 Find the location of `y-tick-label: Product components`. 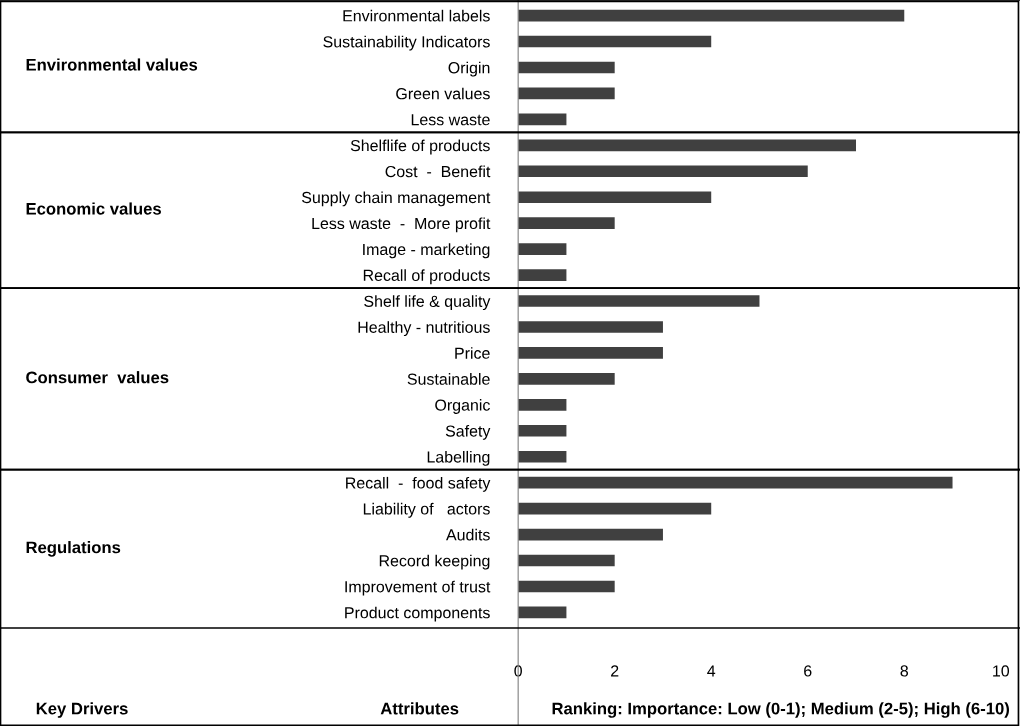

y-tick-label: Product components is located at coordinates (417, 614).